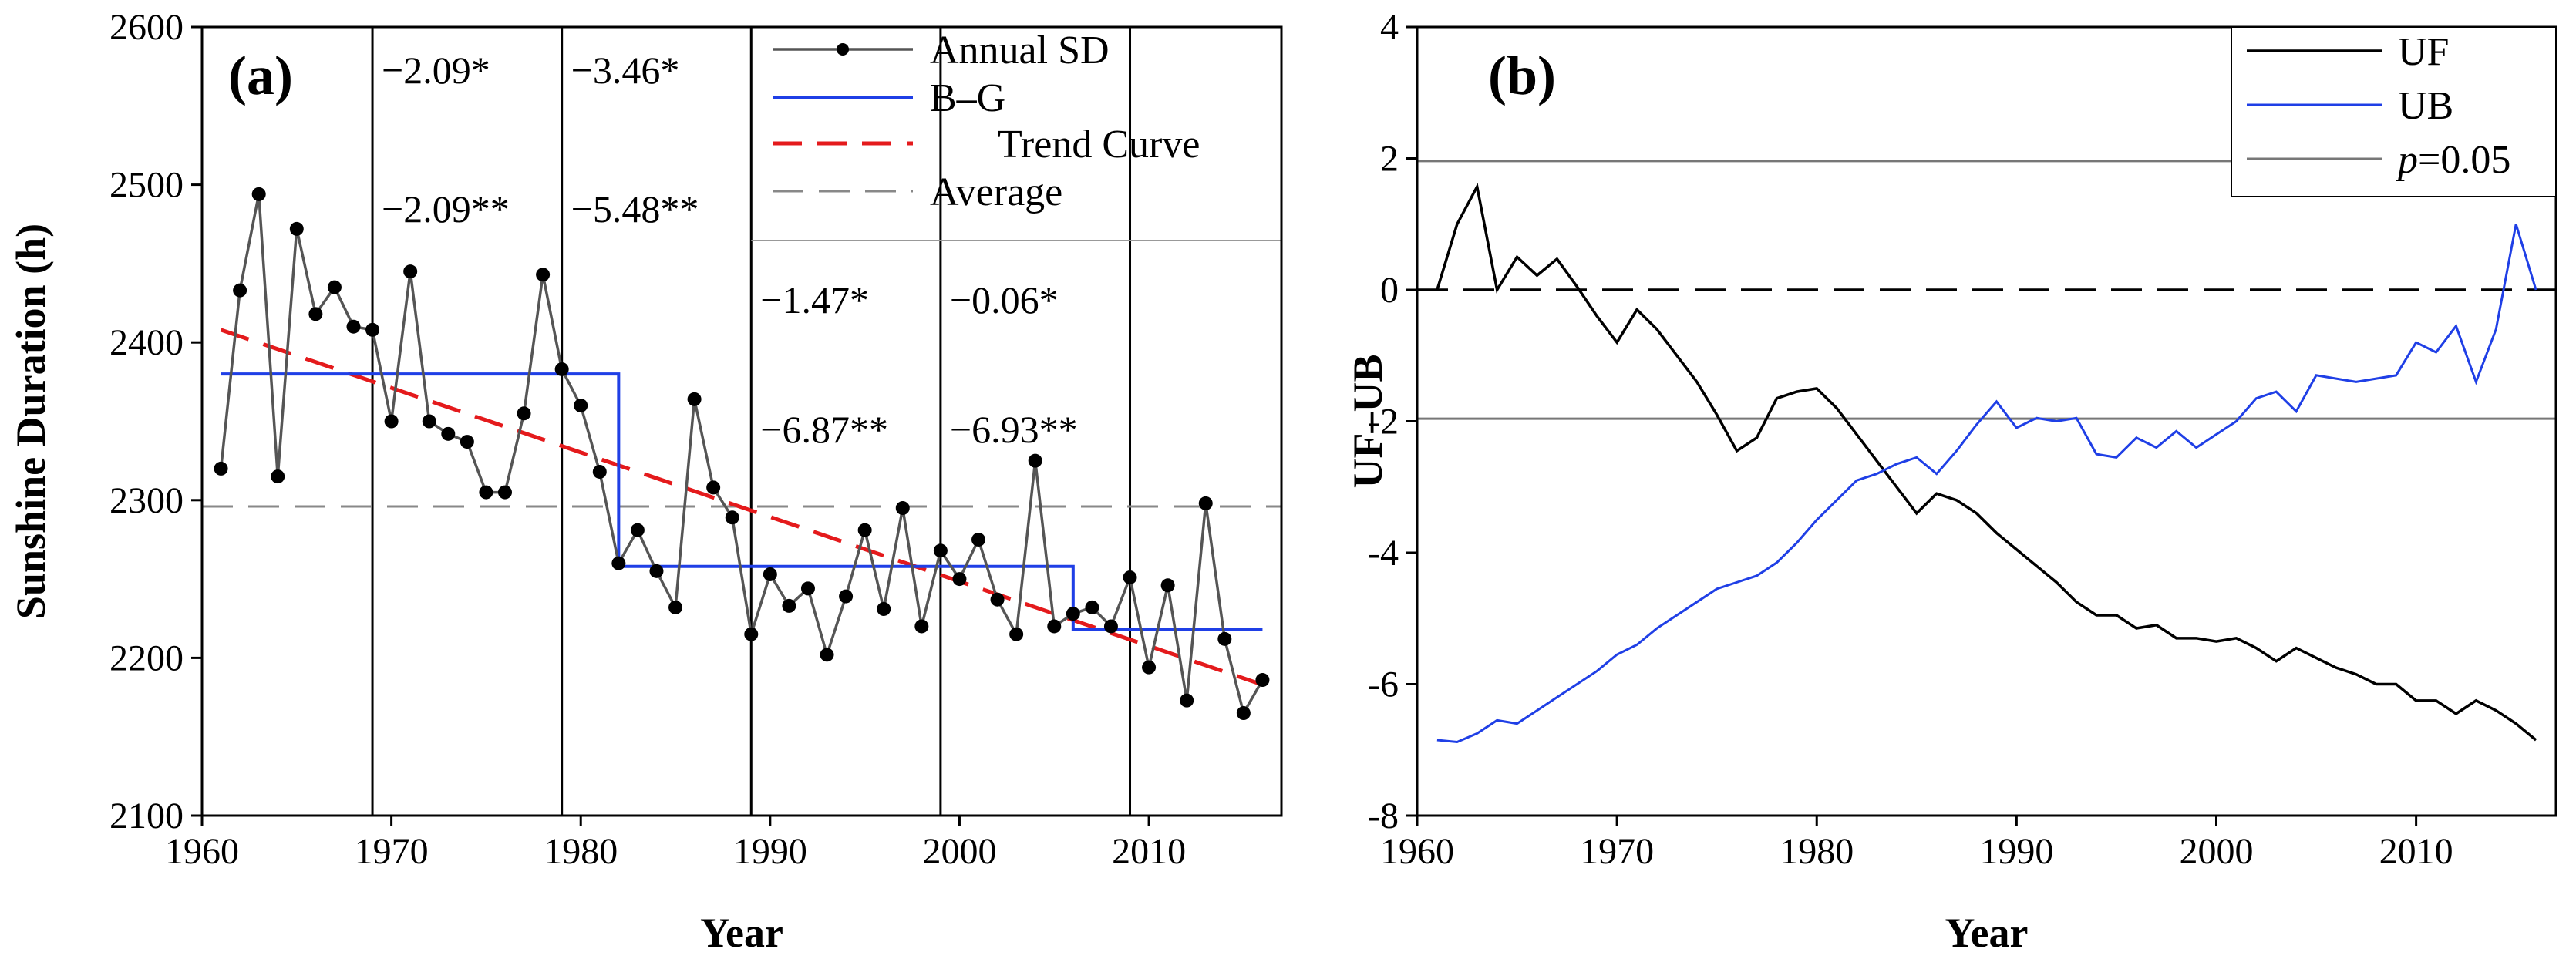 The image size is (2576, 959). What do you see at coordinates (2425, 106) in the screenshot?
I see `legend-label-ub: UB` at bounding box center [2425, 106].